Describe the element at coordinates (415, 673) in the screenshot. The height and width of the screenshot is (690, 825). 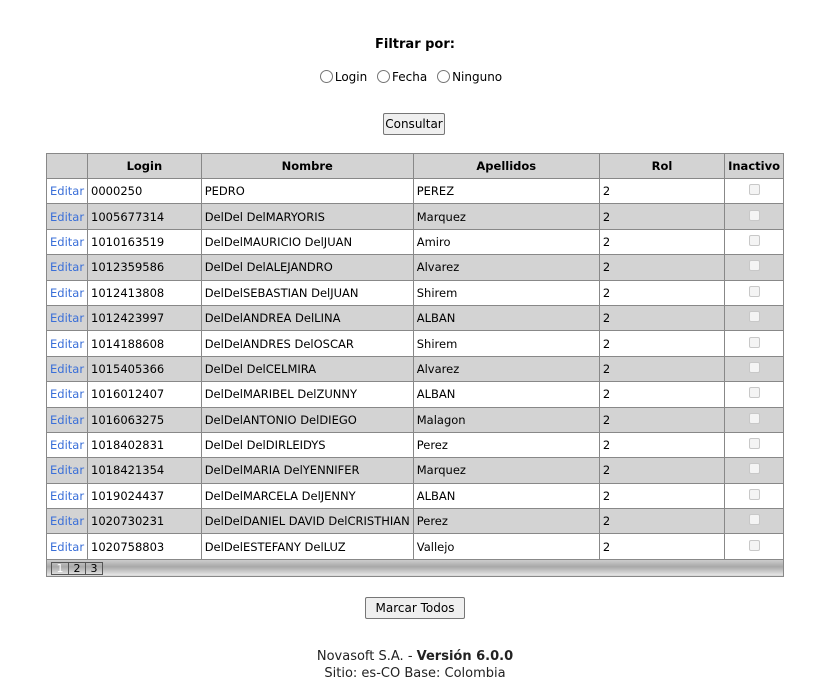
I see `site-info: Sitio: es-CO Base: Colombia` at that location.